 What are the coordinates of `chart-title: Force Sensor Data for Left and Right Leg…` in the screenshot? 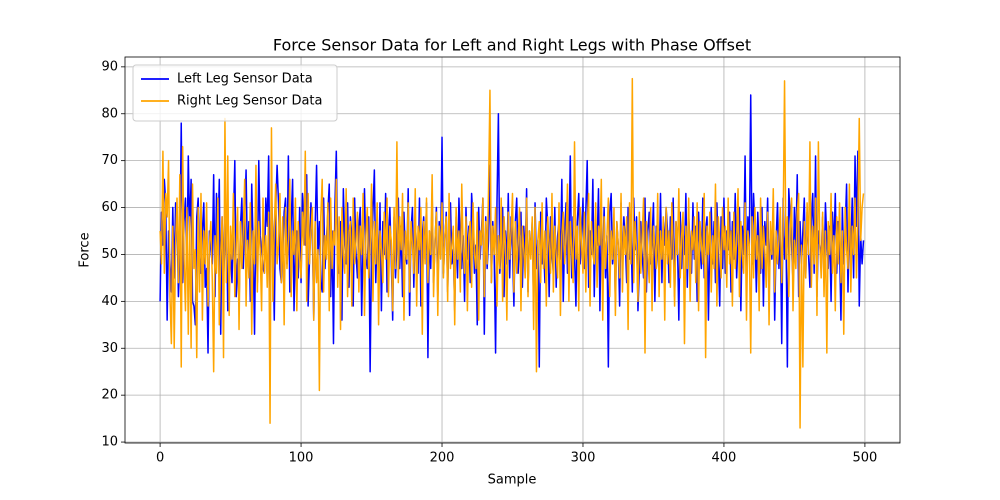 It's located at (512, 45).